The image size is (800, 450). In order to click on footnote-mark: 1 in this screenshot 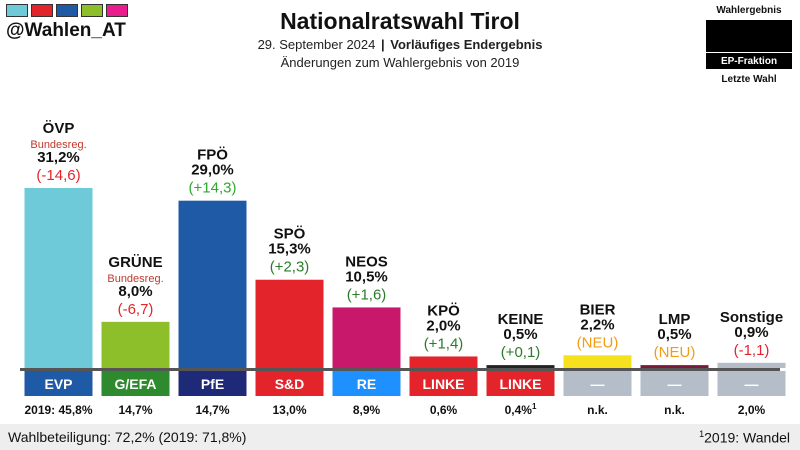, I will do `click(702, 434)`.